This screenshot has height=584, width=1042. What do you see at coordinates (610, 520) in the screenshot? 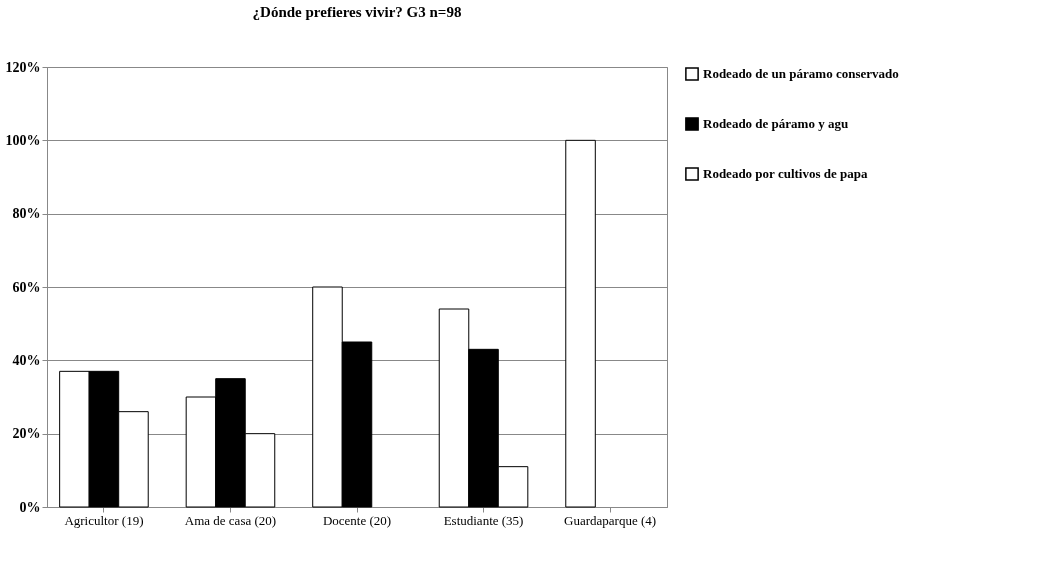
I see `x-tick-label: Guardaparque (4)` at bounding box center [610, 520].